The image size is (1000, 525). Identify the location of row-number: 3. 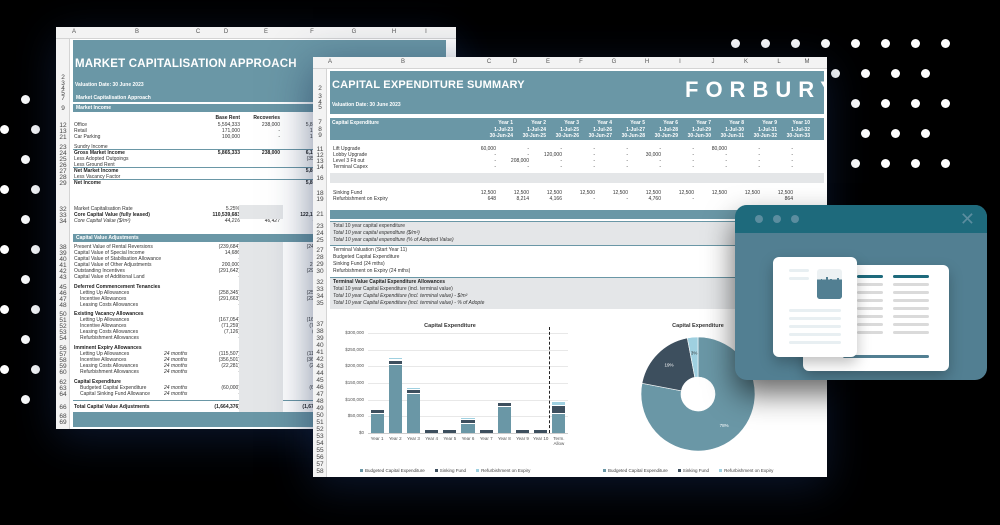
(63, 83).